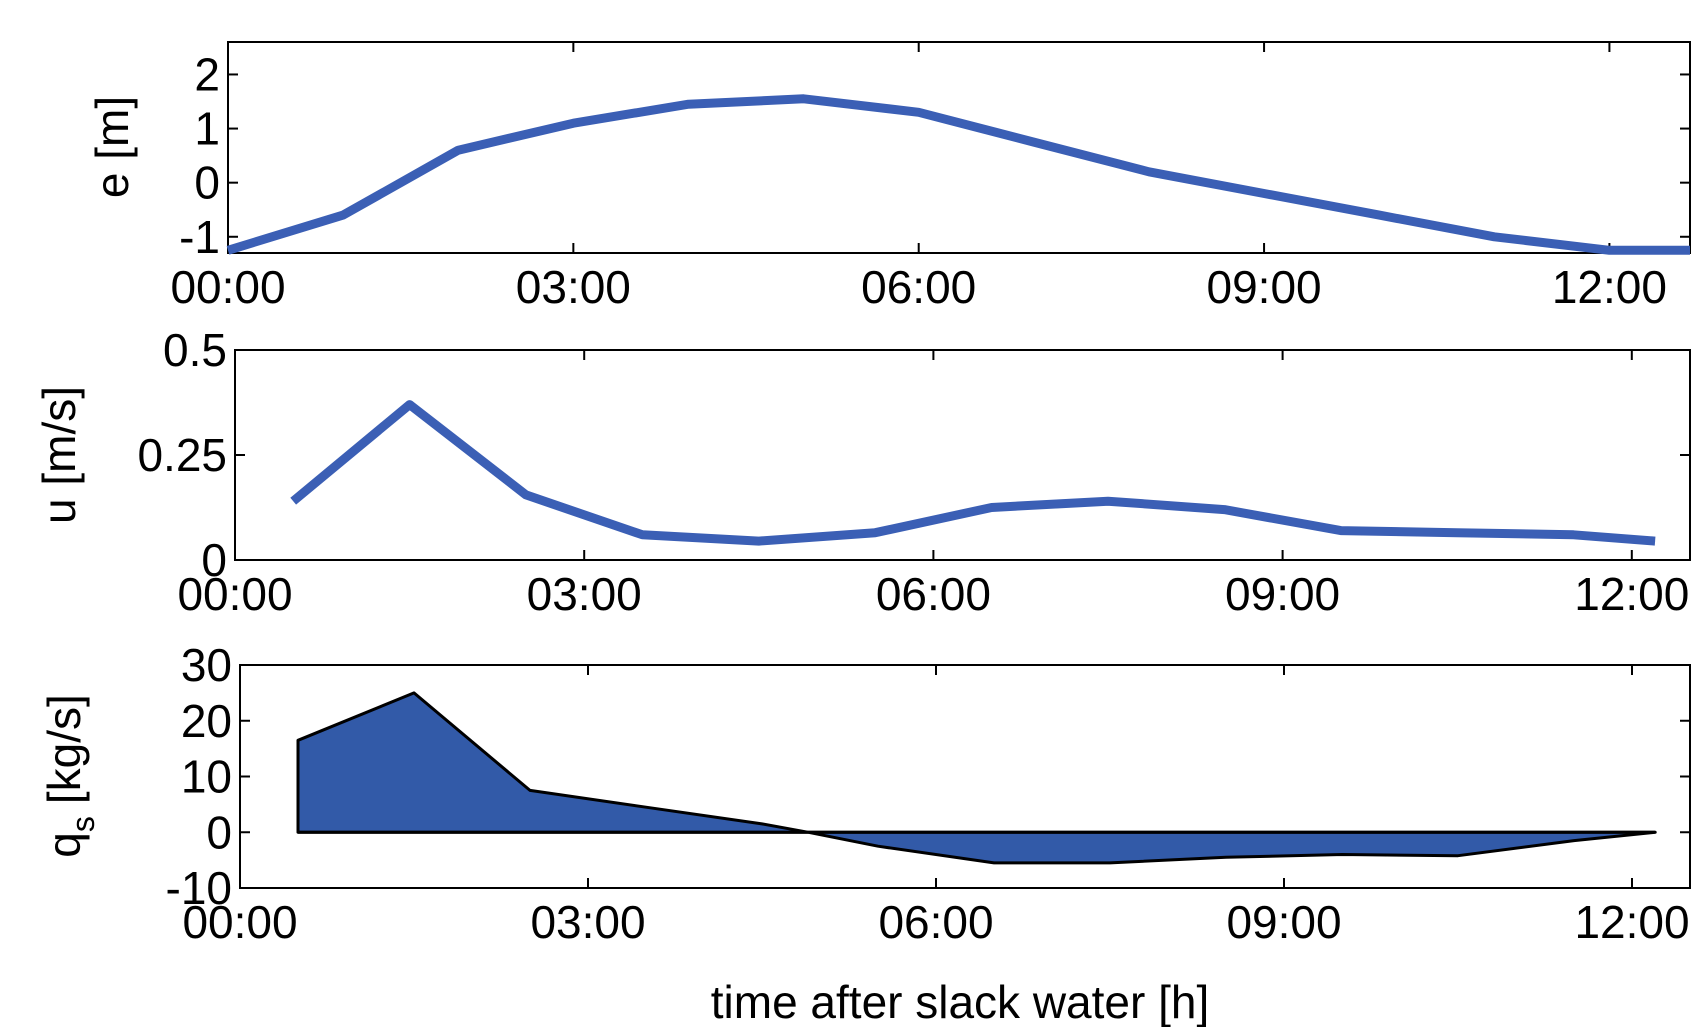 Image resolution: width=1706 pixels, height=1027 pixels. I want to click on velocity-x-tick-label: 03:00, so click(584, 594).